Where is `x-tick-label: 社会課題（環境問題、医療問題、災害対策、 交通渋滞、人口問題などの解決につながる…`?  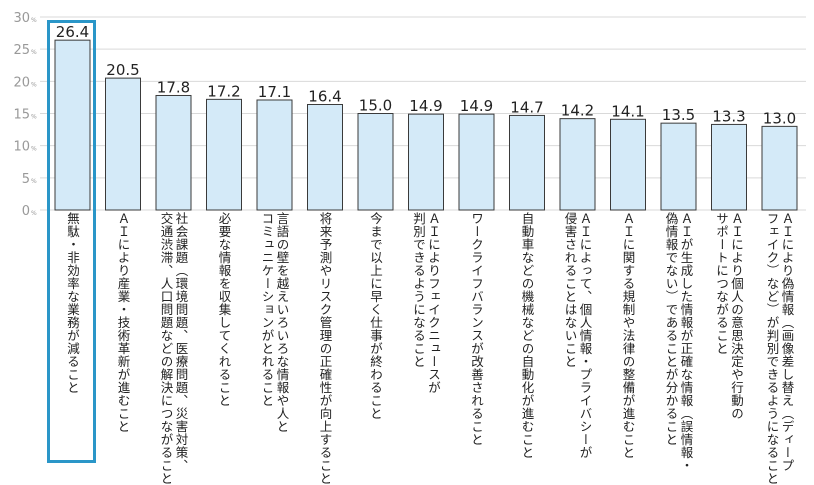
x-tick-label: 社会課題（環境問題、医療問題、災害対策、 交通渋滞、人口問題などの解決につながる… is located at coordinates (173, 348).